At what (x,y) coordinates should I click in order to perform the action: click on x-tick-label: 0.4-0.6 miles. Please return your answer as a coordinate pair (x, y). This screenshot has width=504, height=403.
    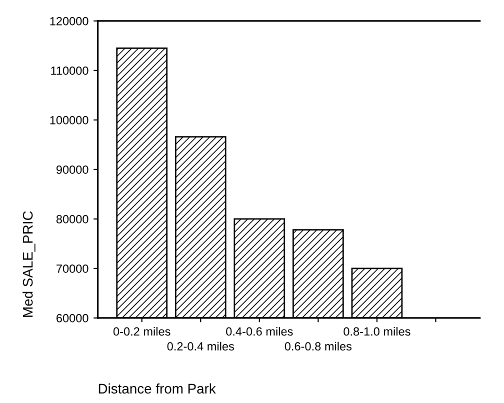
    Looking at the image, I should click on (259, 331).